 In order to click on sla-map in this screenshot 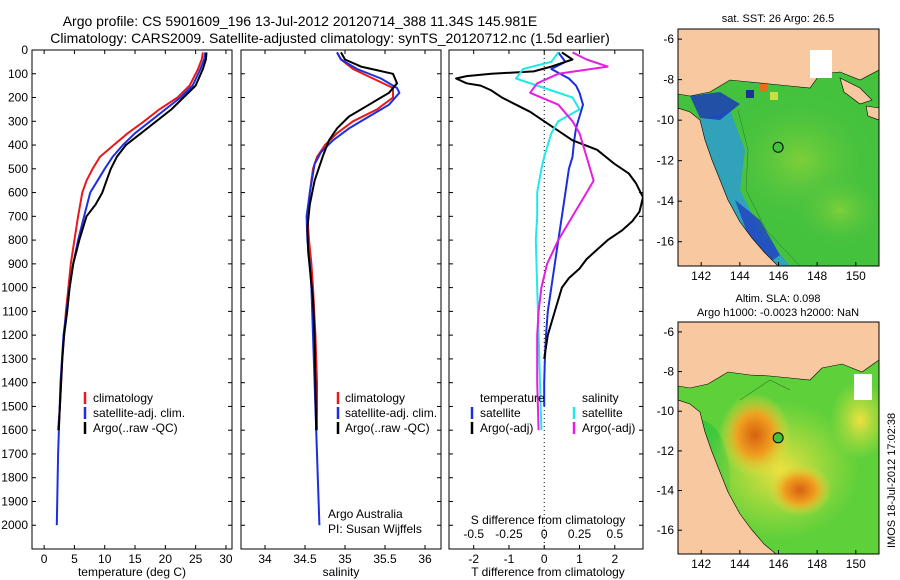, I will do `click(778, 438)`.